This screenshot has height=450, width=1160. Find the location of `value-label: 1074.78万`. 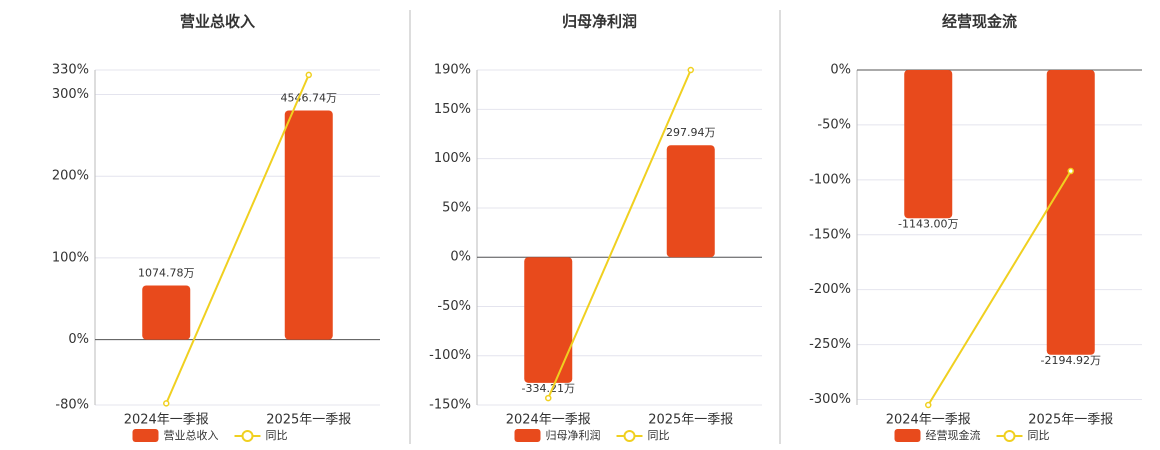

value-label: 1074.78万 is located at coordinates (166, 272).